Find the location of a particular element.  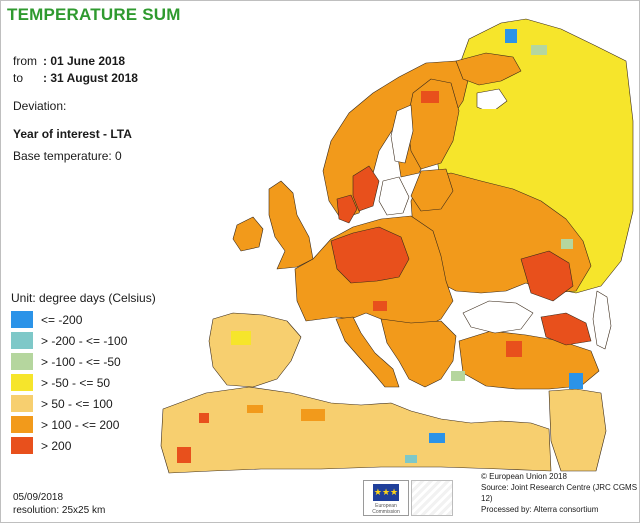

legend-label: > -100 - <= -50 is located at coordinates (81, 361).